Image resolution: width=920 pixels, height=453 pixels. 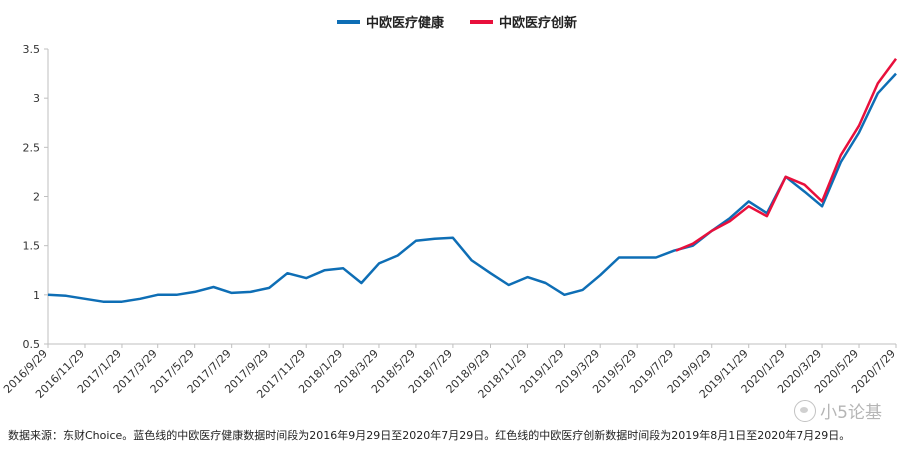 What do you see at coordinates (805, 410) in the screenshot?
I see `wechat-logo-icon` at bounding box center [805, 410].